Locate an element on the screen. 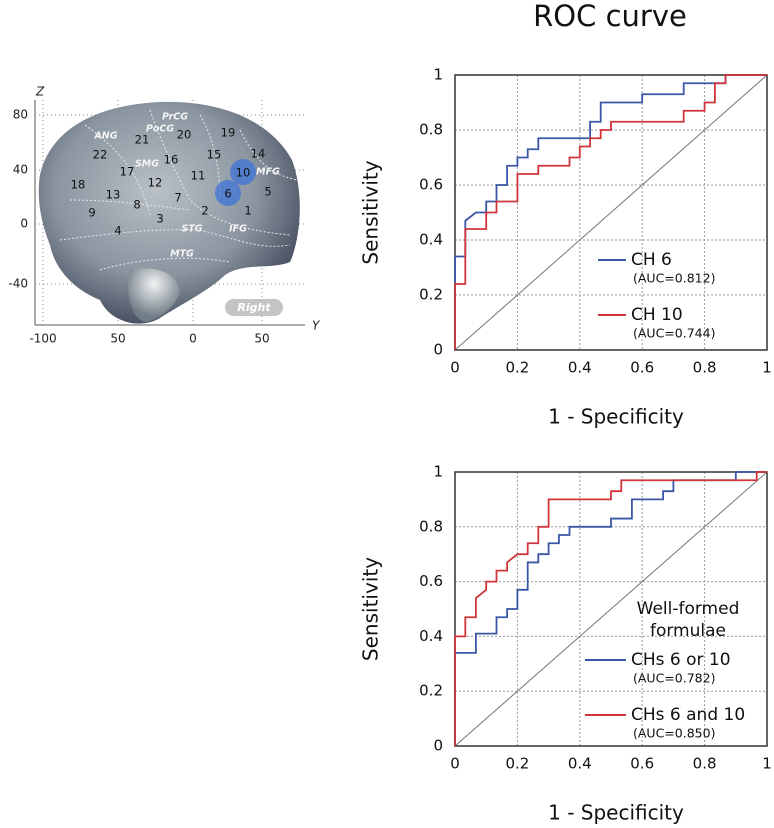 This screenshot has width=774, height=828. channel-label: 21 is located at coordinates (142, 140).